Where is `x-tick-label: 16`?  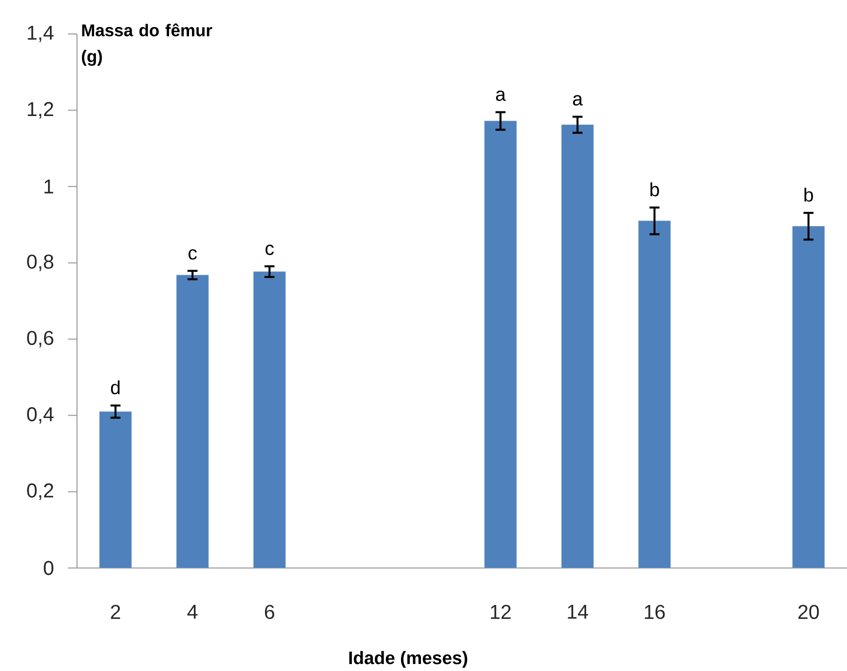 x-tick-label: 16 is located at coordinates (654, 612).